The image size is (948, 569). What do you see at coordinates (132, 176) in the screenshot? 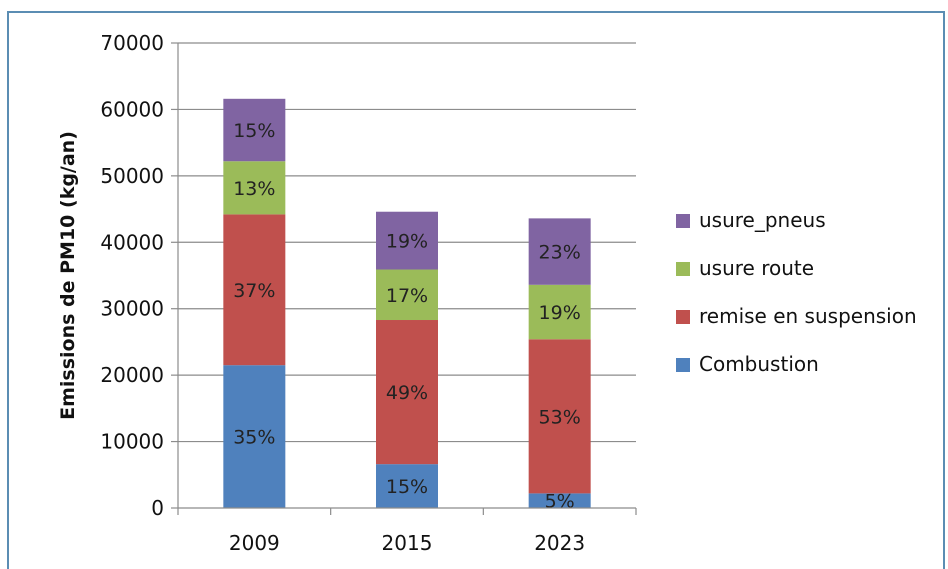
I see `y-tick-label: 50000` at bounding box center [132, 176].